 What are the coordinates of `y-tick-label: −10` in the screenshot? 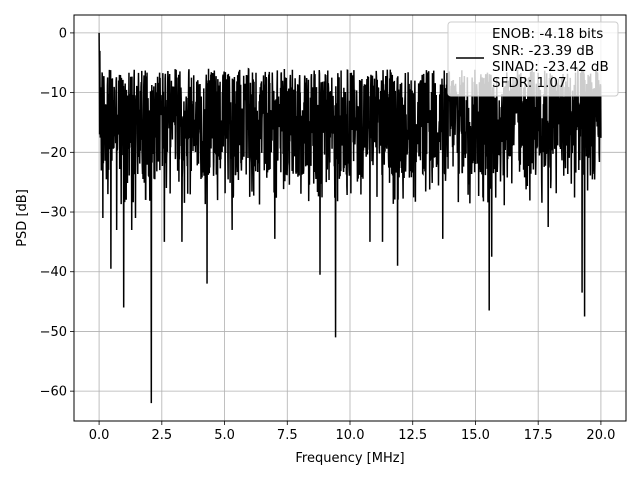 It's located at (53, 93).